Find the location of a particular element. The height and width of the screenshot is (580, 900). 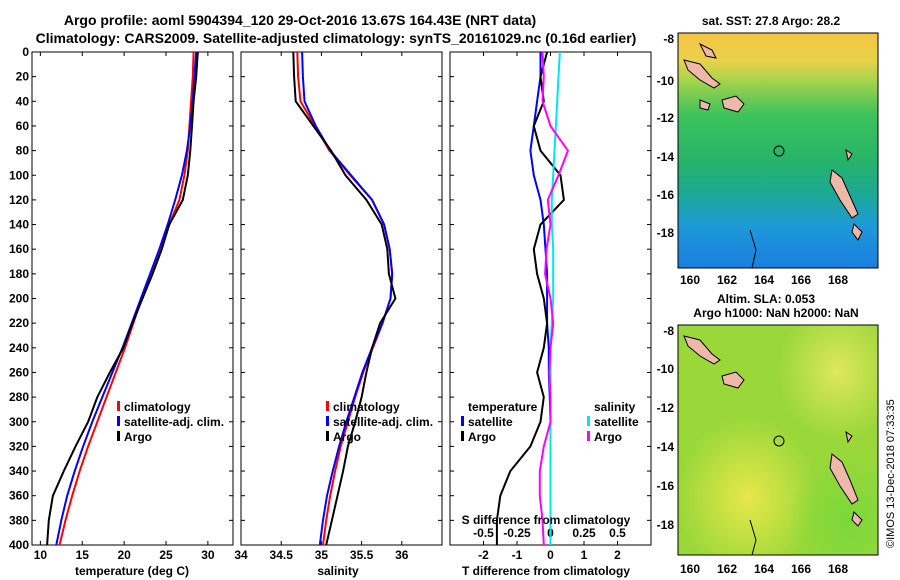

temperature-legend: climatology satellite-adj. clim. Argo is located at coordinates (170, 422).